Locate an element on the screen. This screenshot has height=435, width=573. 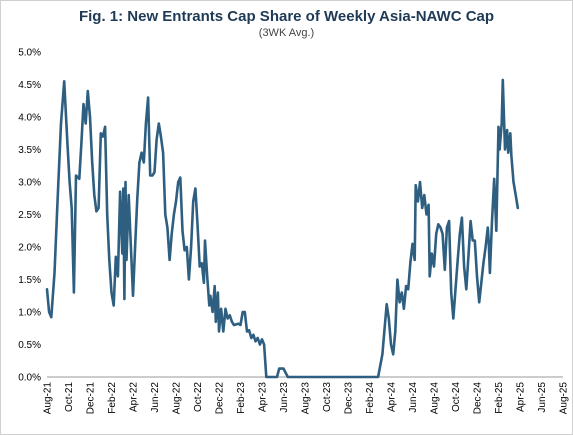
x-tick-label: Feb-22 is located at coordinates (112, 398).